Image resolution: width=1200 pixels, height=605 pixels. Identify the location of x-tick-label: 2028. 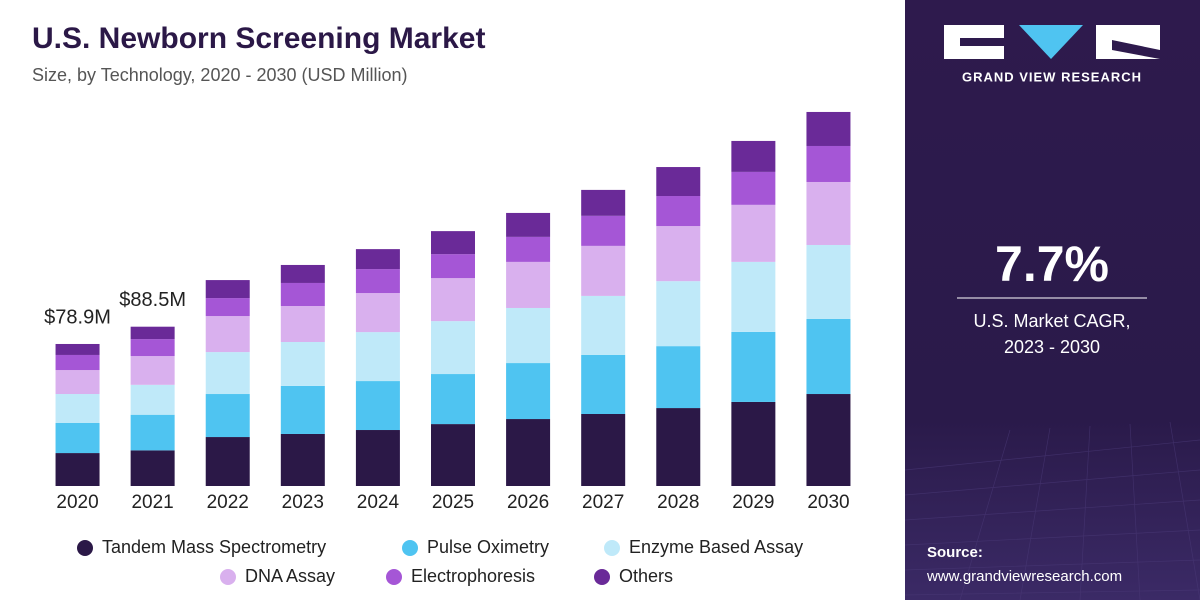
(678, 502).